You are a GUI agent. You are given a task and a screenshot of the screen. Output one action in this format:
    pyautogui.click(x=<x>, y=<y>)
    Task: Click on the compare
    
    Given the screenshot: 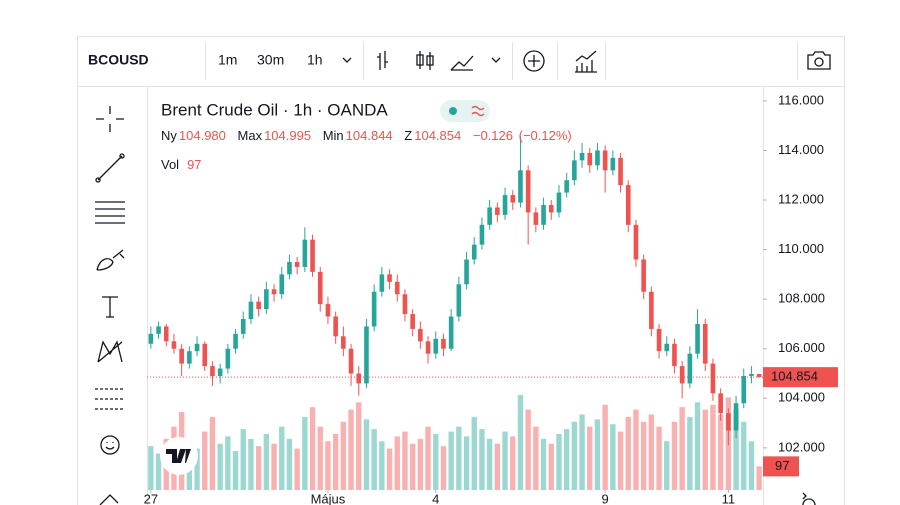 What is the action you would take?
    pyautogui.click(x=534, y=61)
    